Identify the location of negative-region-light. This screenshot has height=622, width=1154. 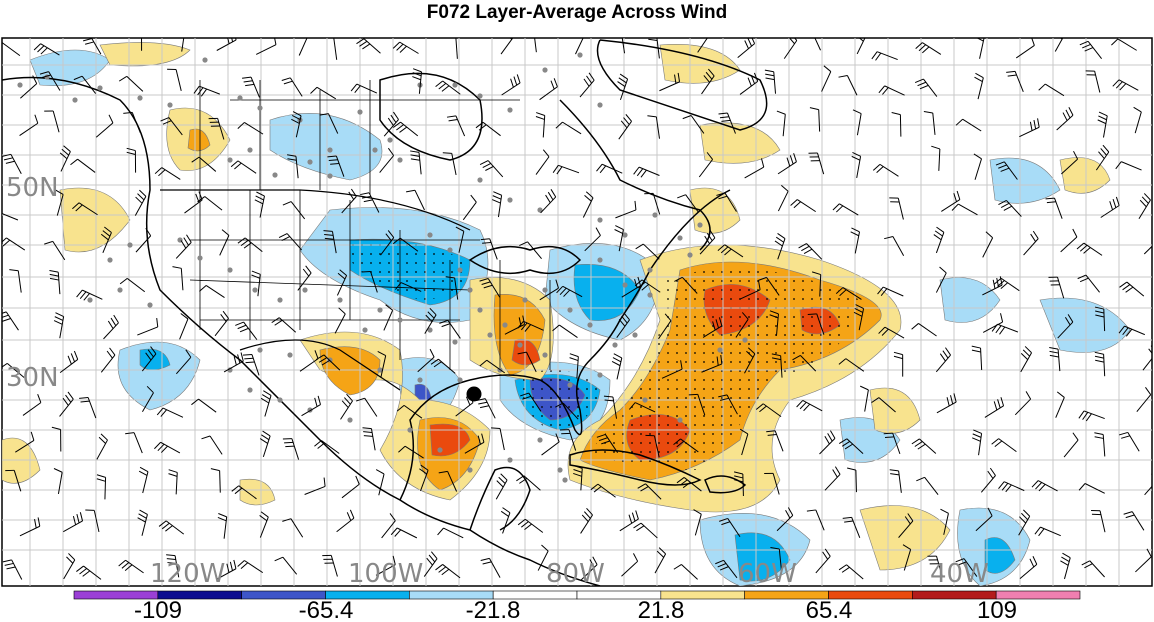
(970, 300).